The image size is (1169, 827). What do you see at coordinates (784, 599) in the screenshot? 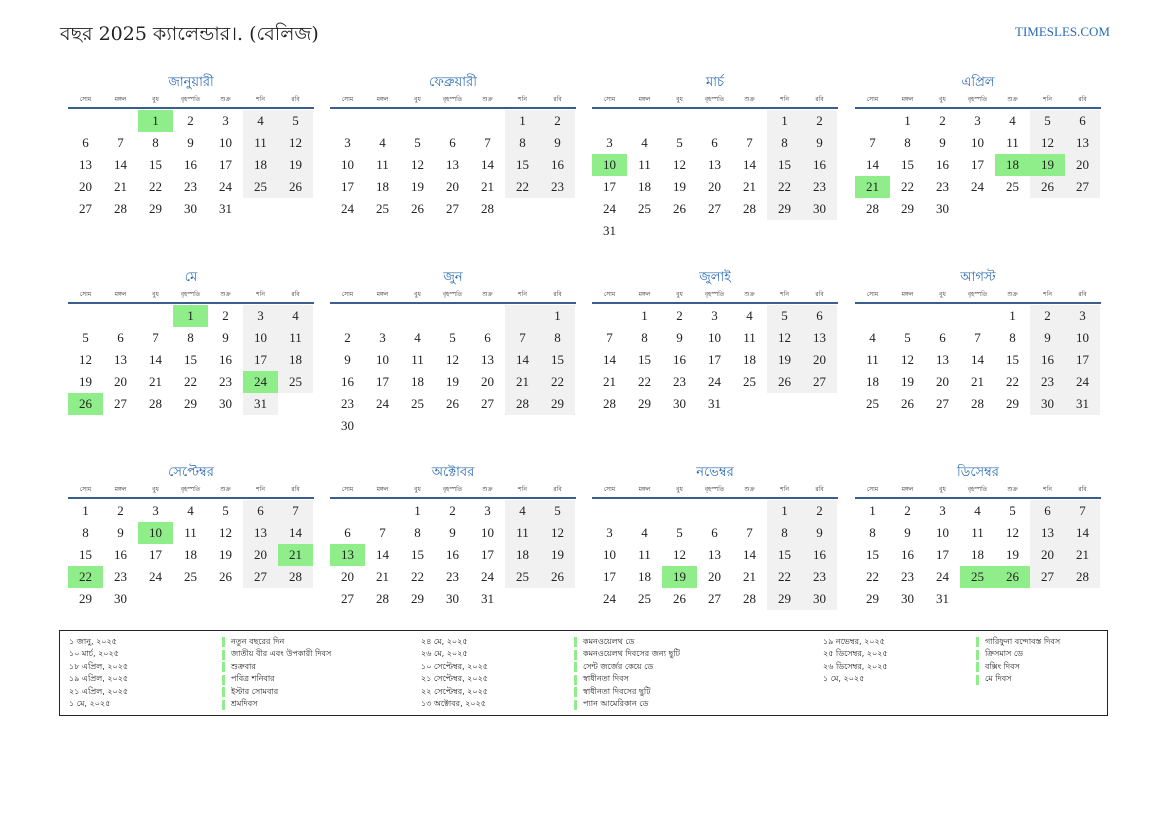
I see `day-cell: 29` at bounding box center [784, 599].